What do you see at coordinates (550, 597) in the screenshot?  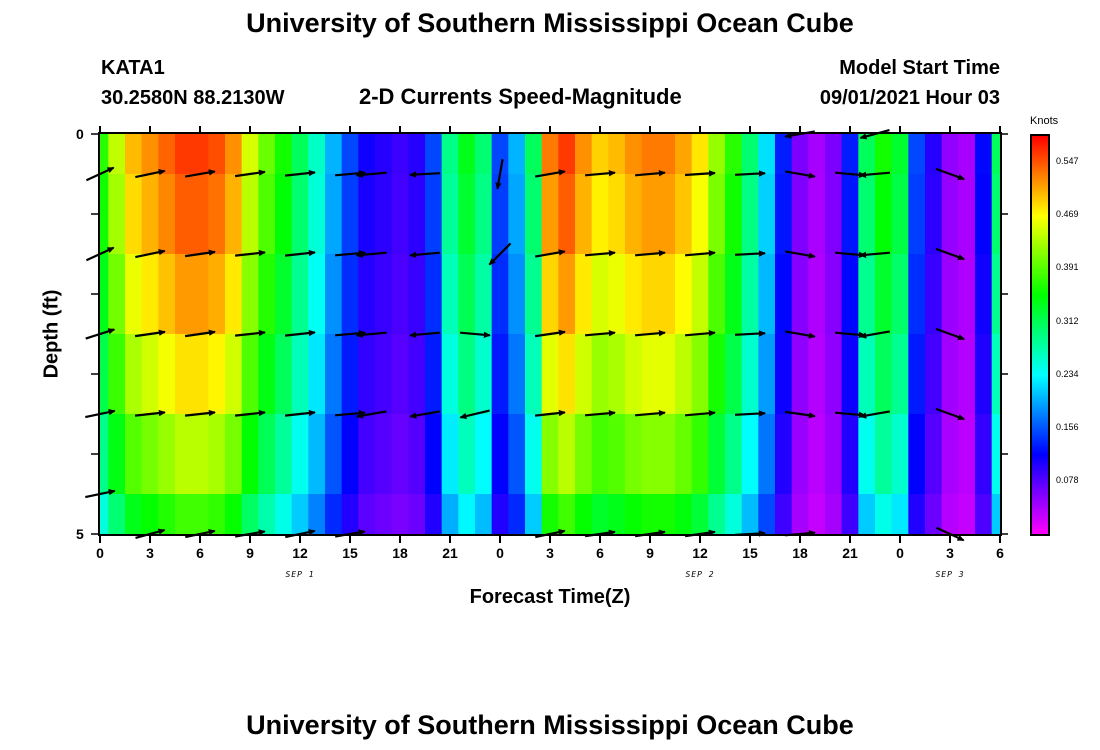 I see `x-axis-label: Forecast Time(Z)` at bounding box center [550, 597].